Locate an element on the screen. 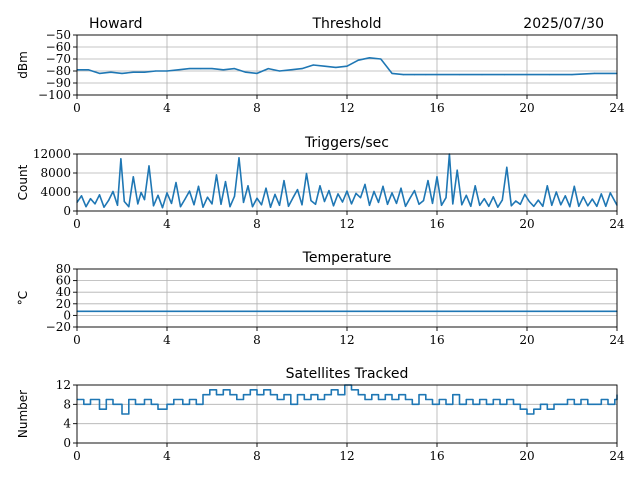  triggers-ytick-label-1: 8000 is located at coordinates (55, 173).